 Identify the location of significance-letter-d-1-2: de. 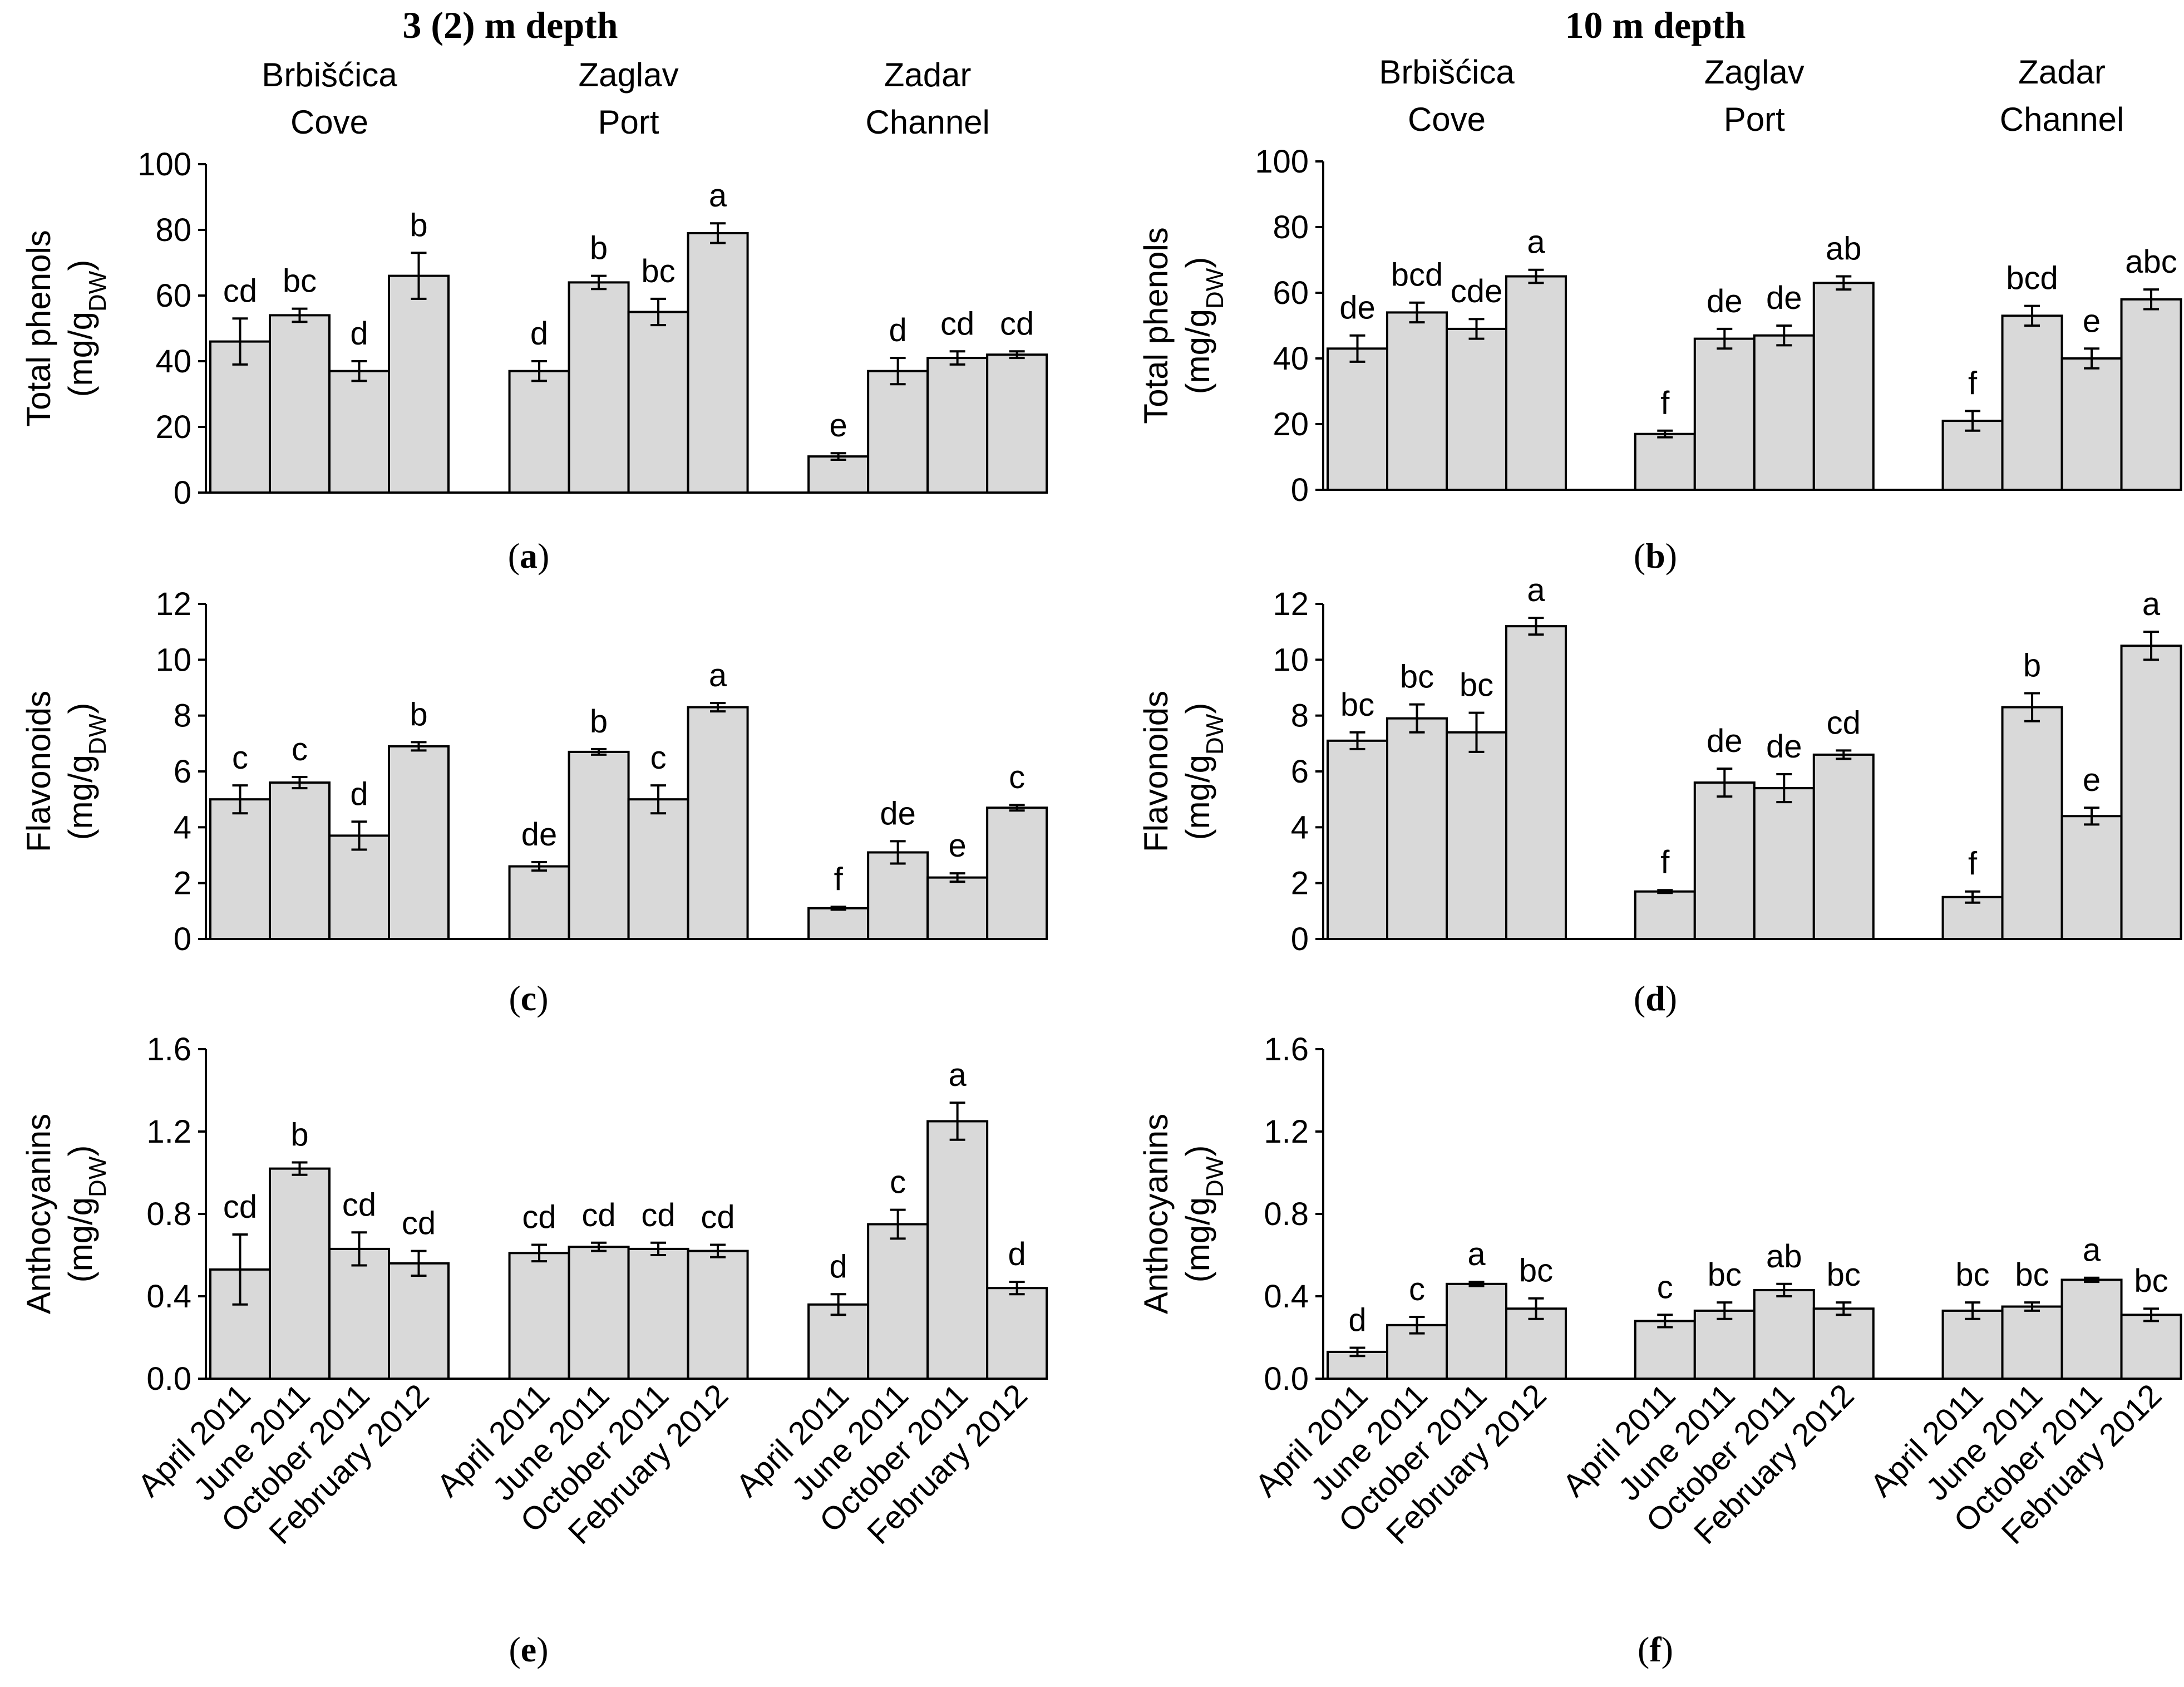
(1784, 747).